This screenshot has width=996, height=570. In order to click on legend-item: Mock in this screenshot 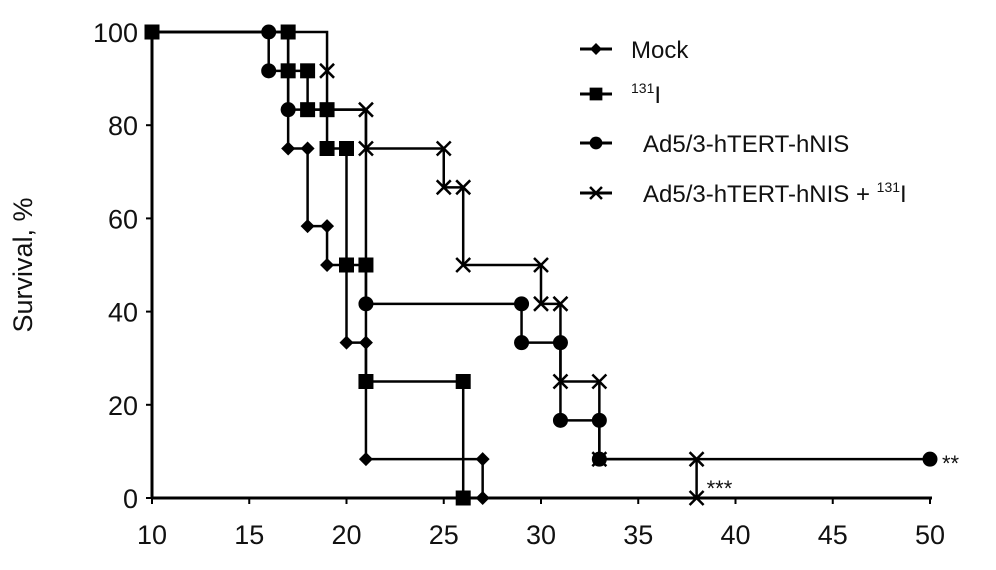, I will do `click(634, 50)`.